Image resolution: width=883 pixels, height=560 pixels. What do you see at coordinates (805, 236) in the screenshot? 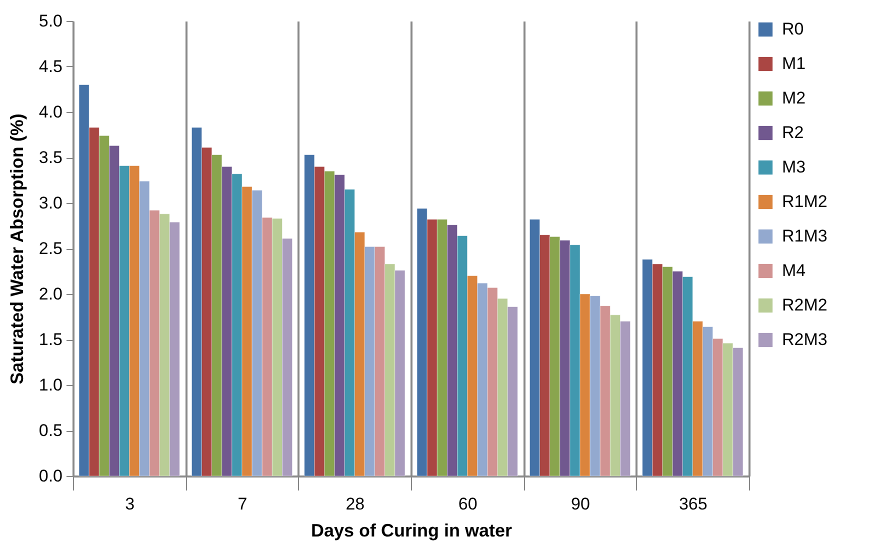
I see `legend-label: R1M3` at bounding box center [805, 236].